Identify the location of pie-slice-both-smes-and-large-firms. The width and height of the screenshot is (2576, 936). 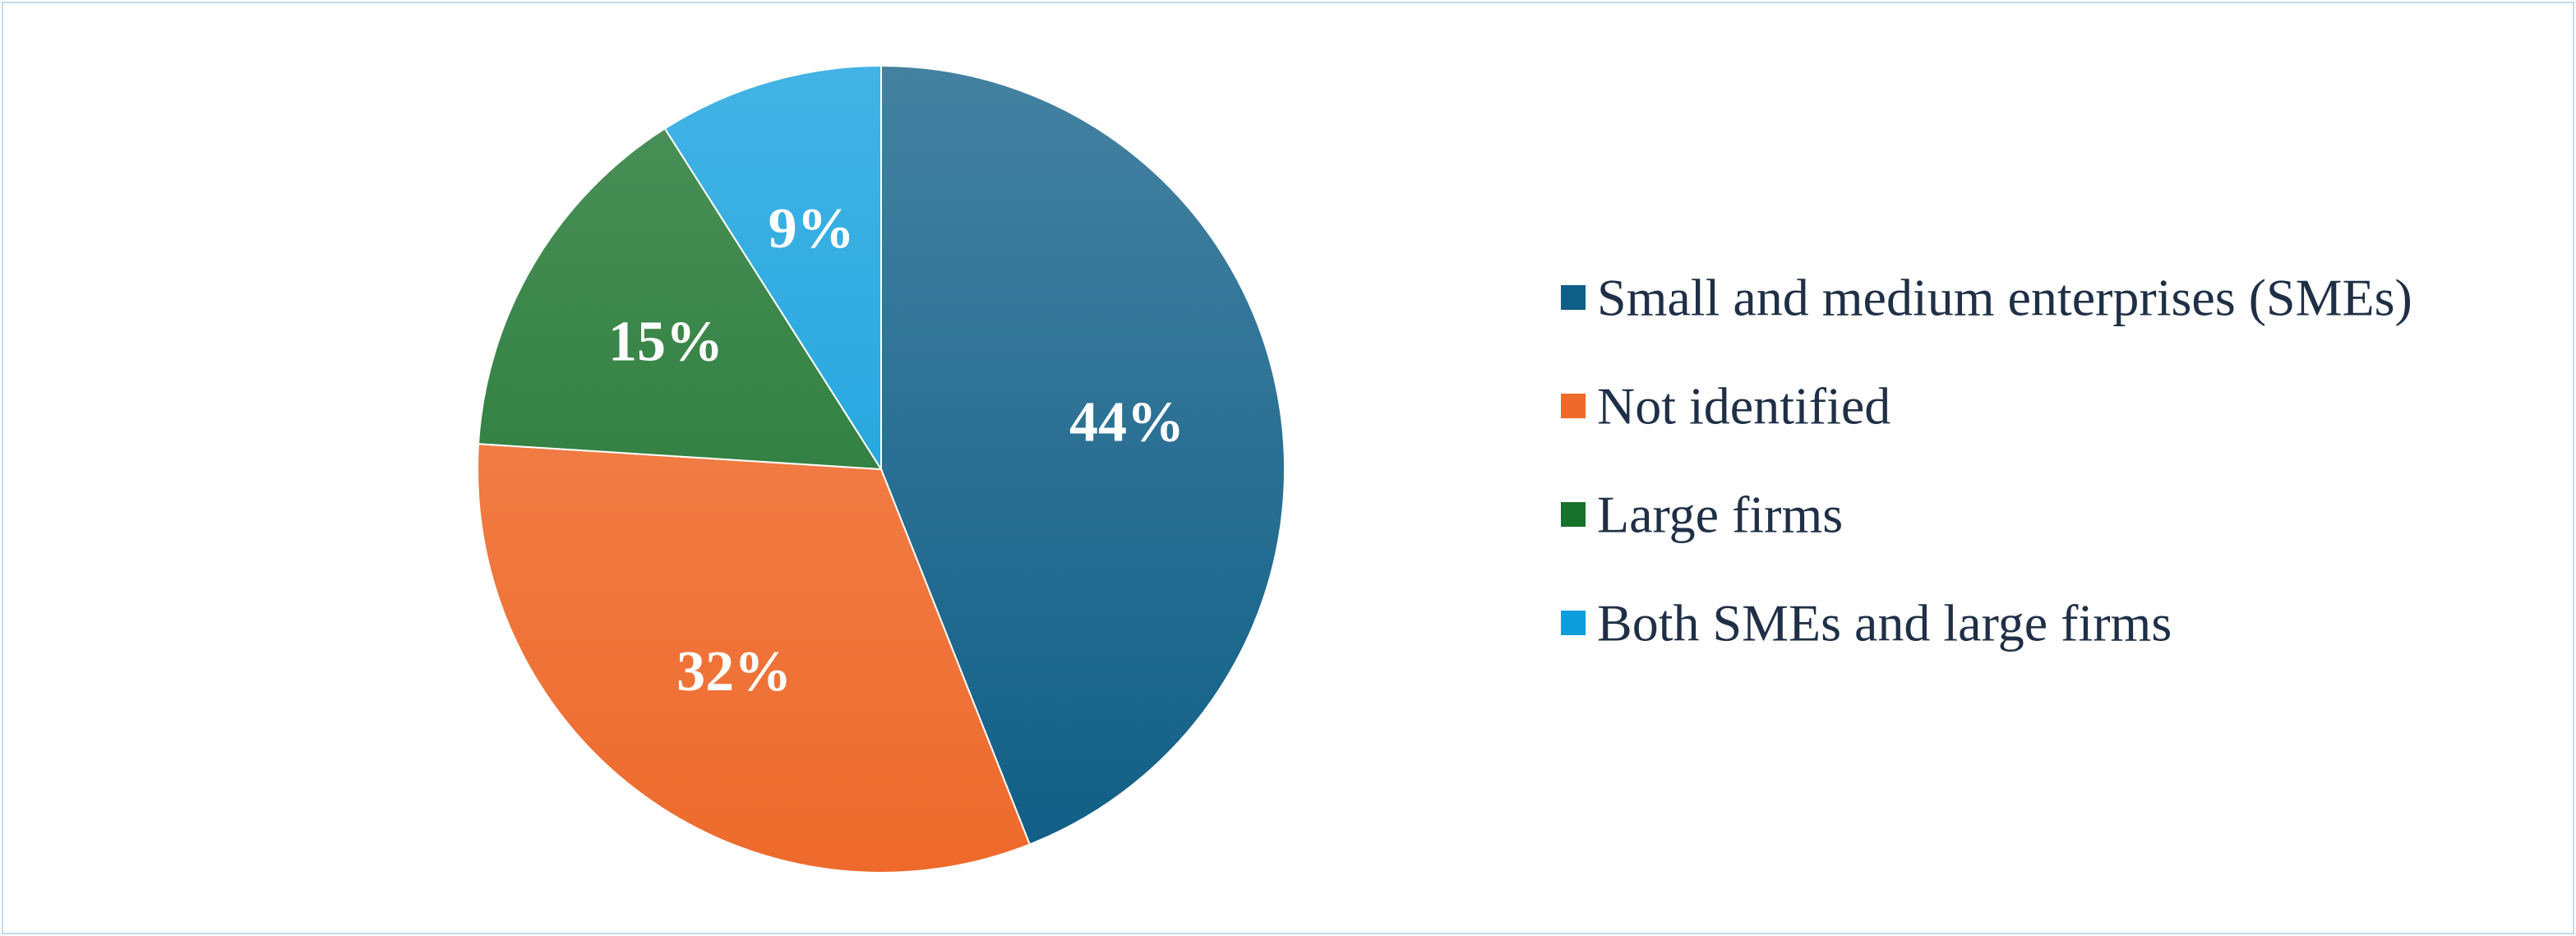
(773, 268).